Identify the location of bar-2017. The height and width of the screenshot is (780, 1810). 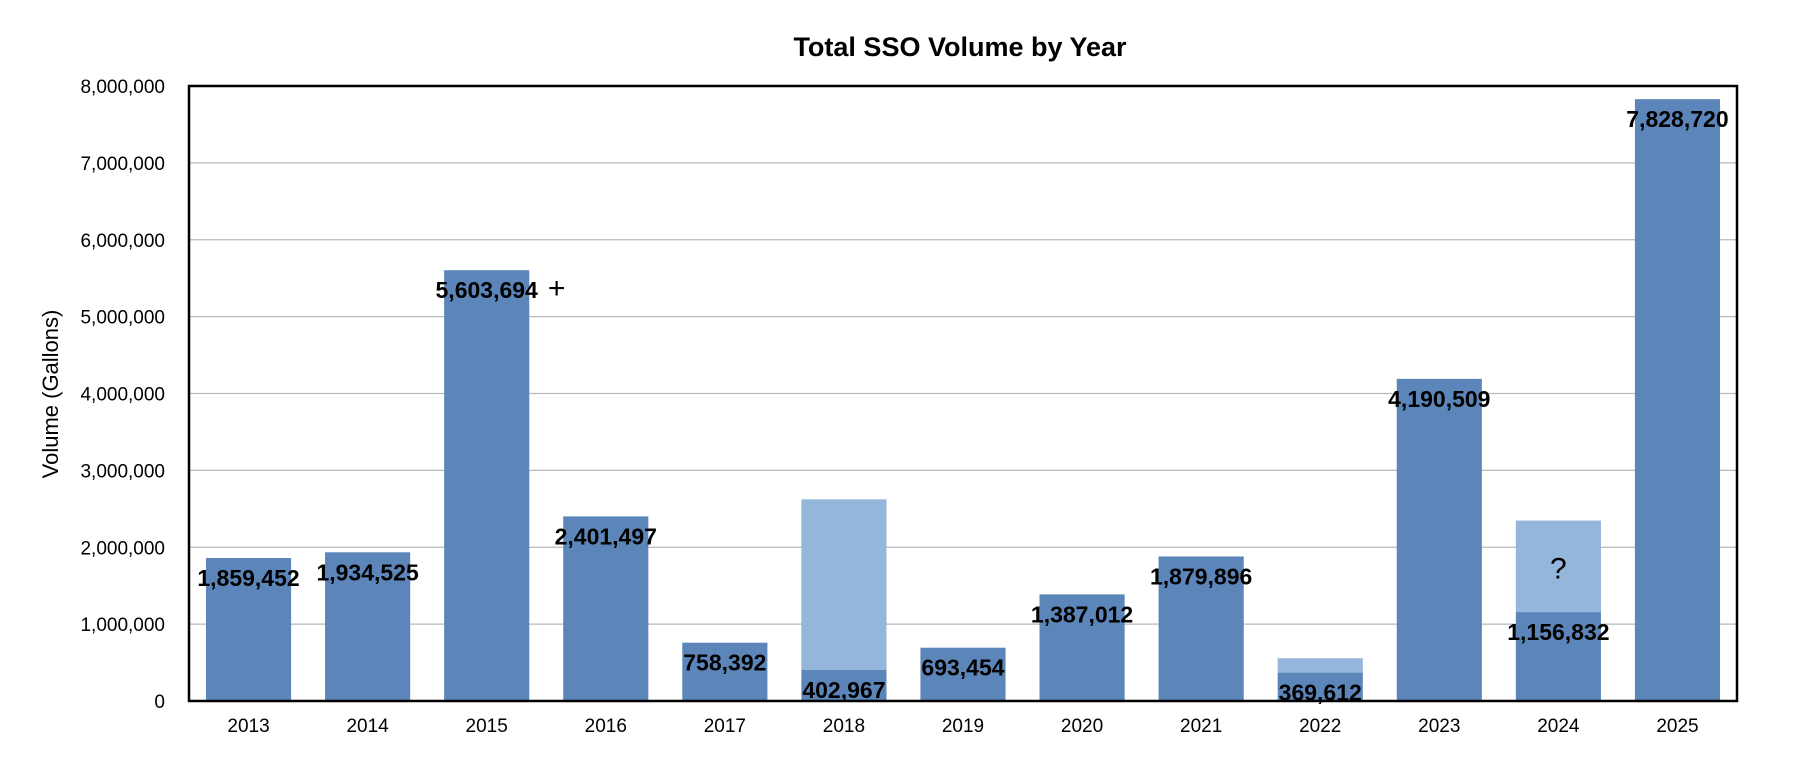
(725, 671).